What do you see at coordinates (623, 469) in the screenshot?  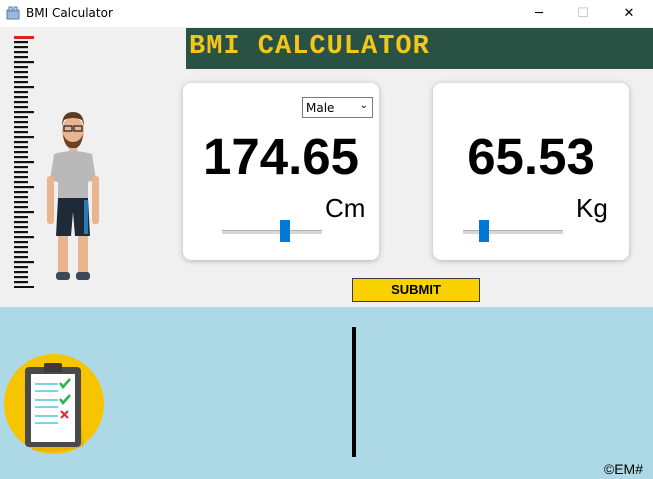 I see `copyright-label: ©EM#` at bounding box center [623, 469].